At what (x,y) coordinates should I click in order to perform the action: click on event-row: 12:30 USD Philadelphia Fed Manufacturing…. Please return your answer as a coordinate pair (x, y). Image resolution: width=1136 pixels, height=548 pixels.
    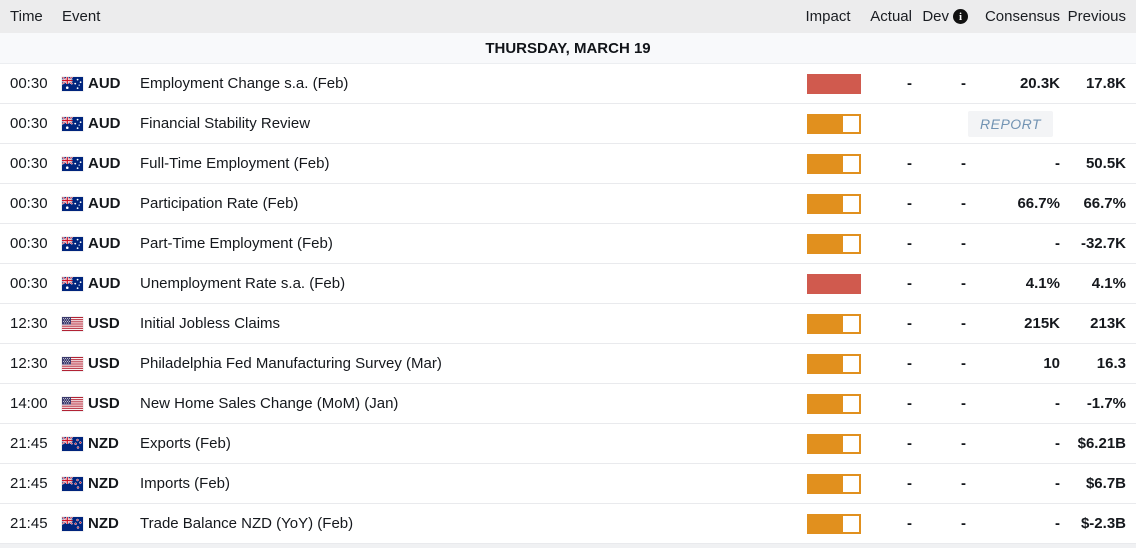
    Looking at the image, I should click on (568, 364).